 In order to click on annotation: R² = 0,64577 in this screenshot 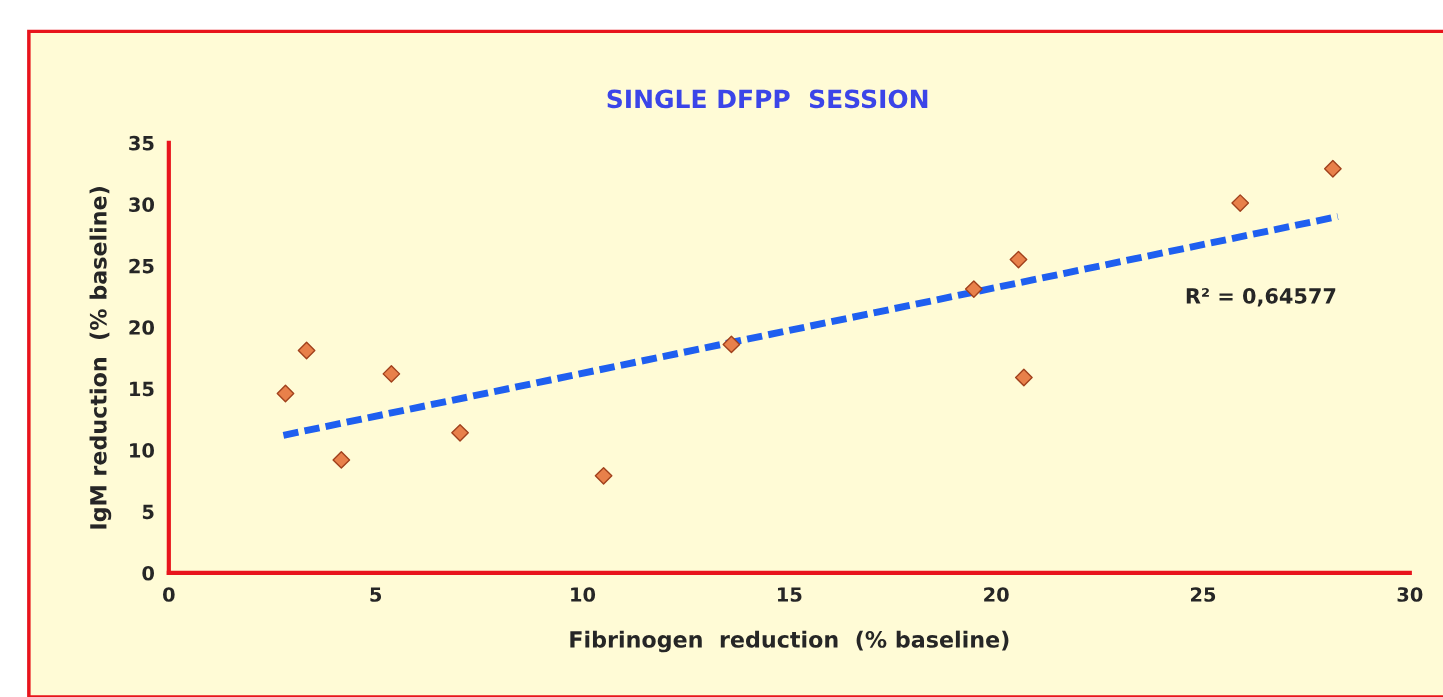, I will do `click(1261, 297)`.